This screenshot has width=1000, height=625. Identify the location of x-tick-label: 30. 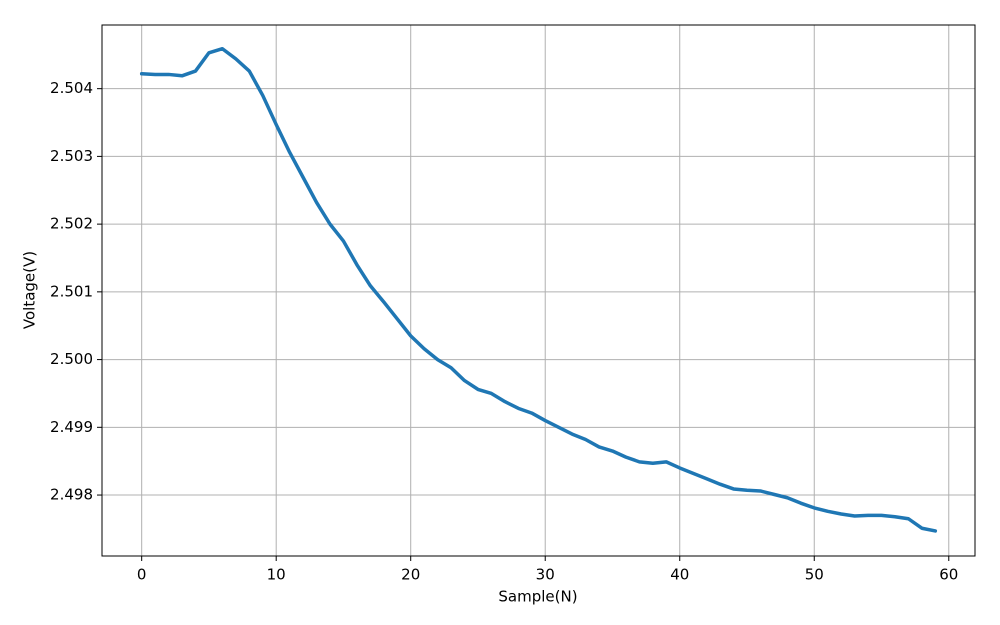
(545, 575).